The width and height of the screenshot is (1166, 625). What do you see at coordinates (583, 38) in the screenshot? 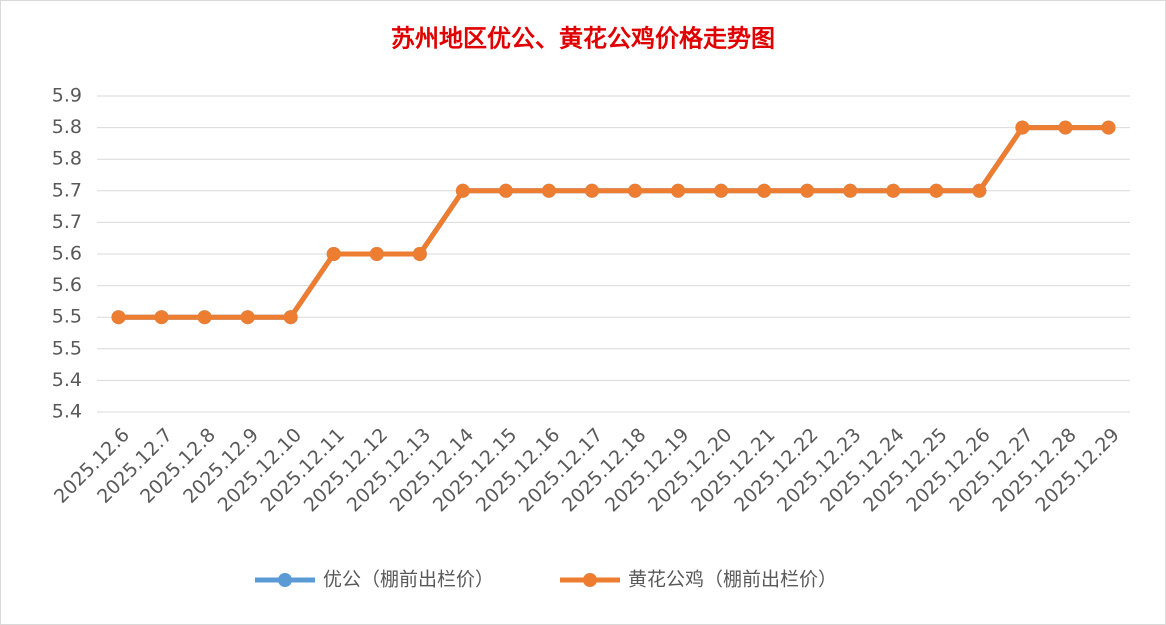
I see `chart-title: 苏州地区优公、黄花公鸡价格走势图` at bounding box center [583, 38].